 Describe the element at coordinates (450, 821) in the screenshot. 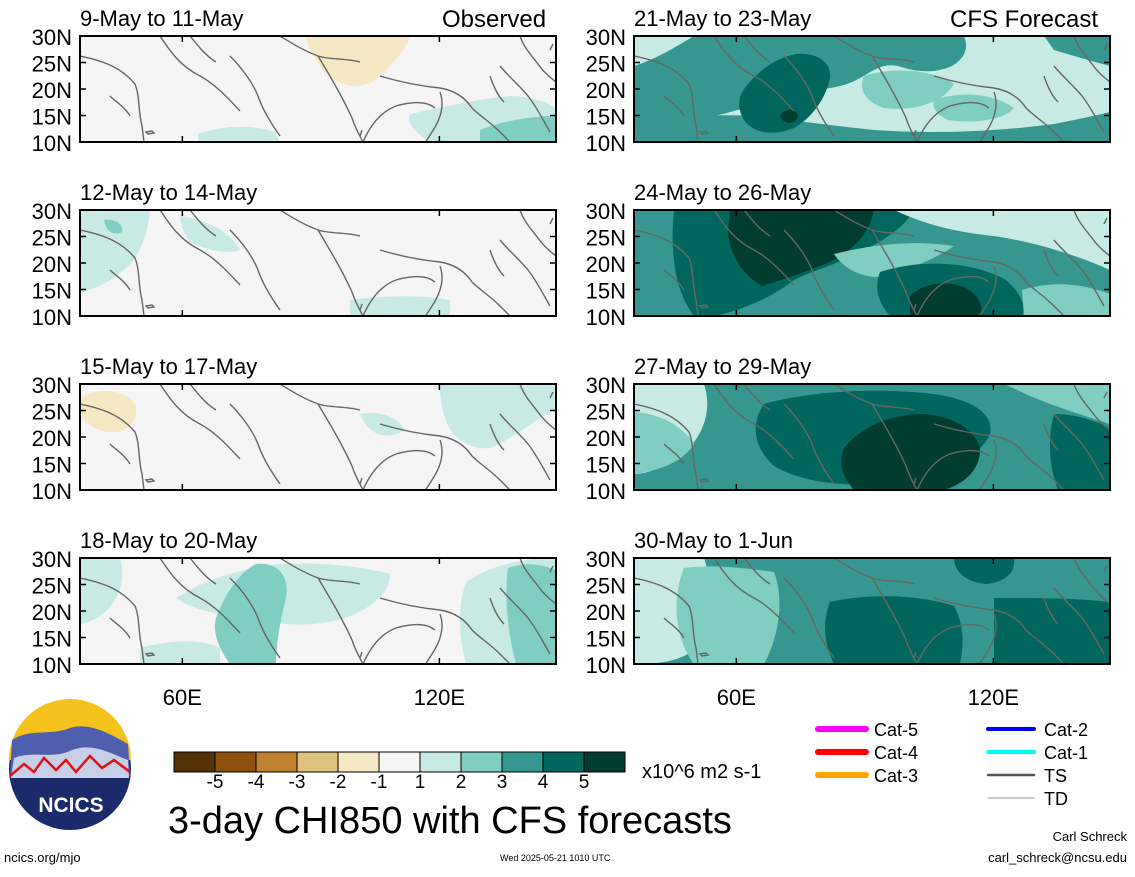

I see `main-title: 3-day CHI850 with CFS forecasts` at that location.